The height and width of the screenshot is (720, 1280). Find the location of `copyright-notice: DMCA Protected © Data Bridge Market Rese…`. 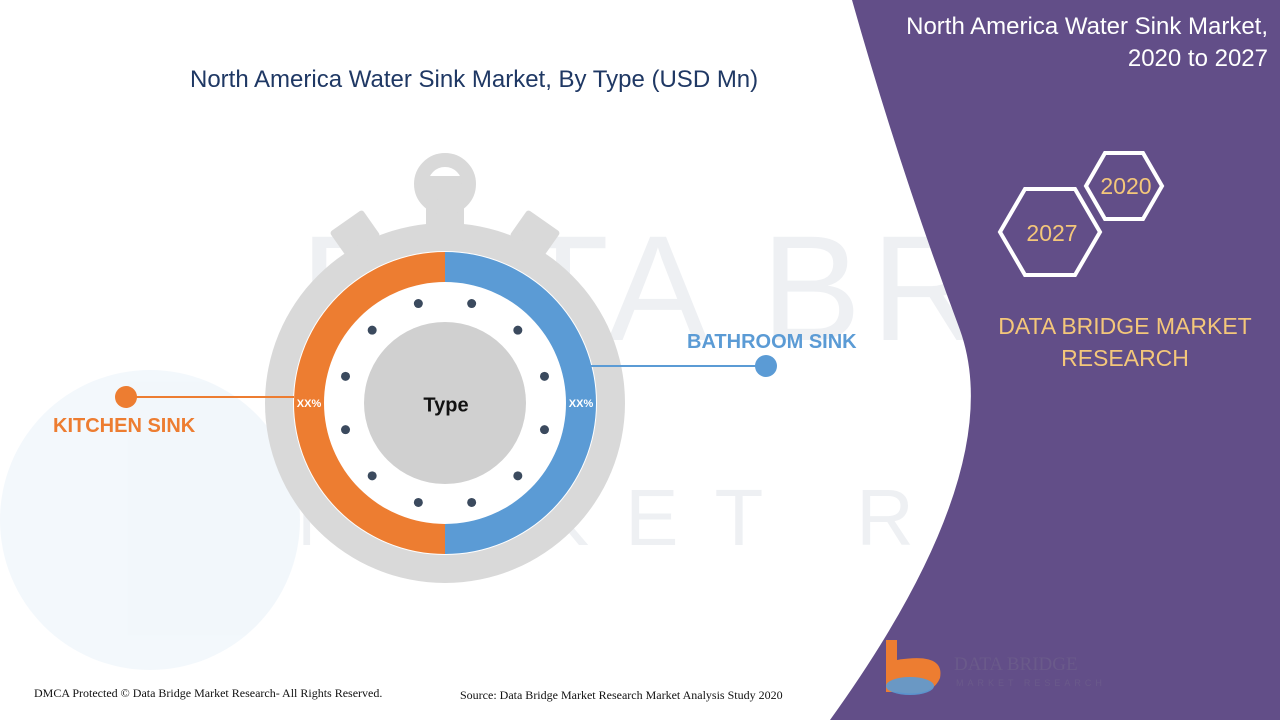

copyright-notice: DMCA Protected © Data Bridge Market Rese… is located at coordinates (208, 693).